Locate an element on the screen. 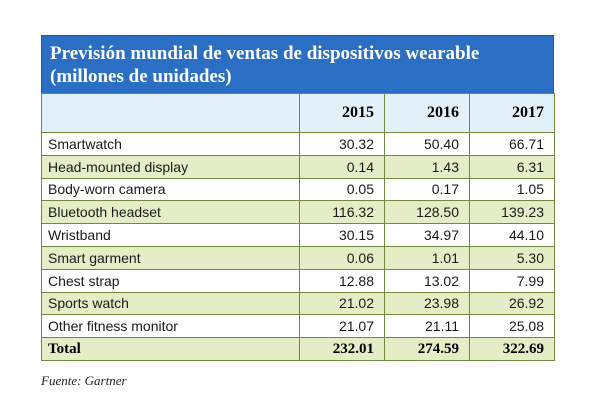 Image resolution: width=600 pixels, height=400 pixels. value-cell-2017: 25.08 is located at coordinates (512, 326).